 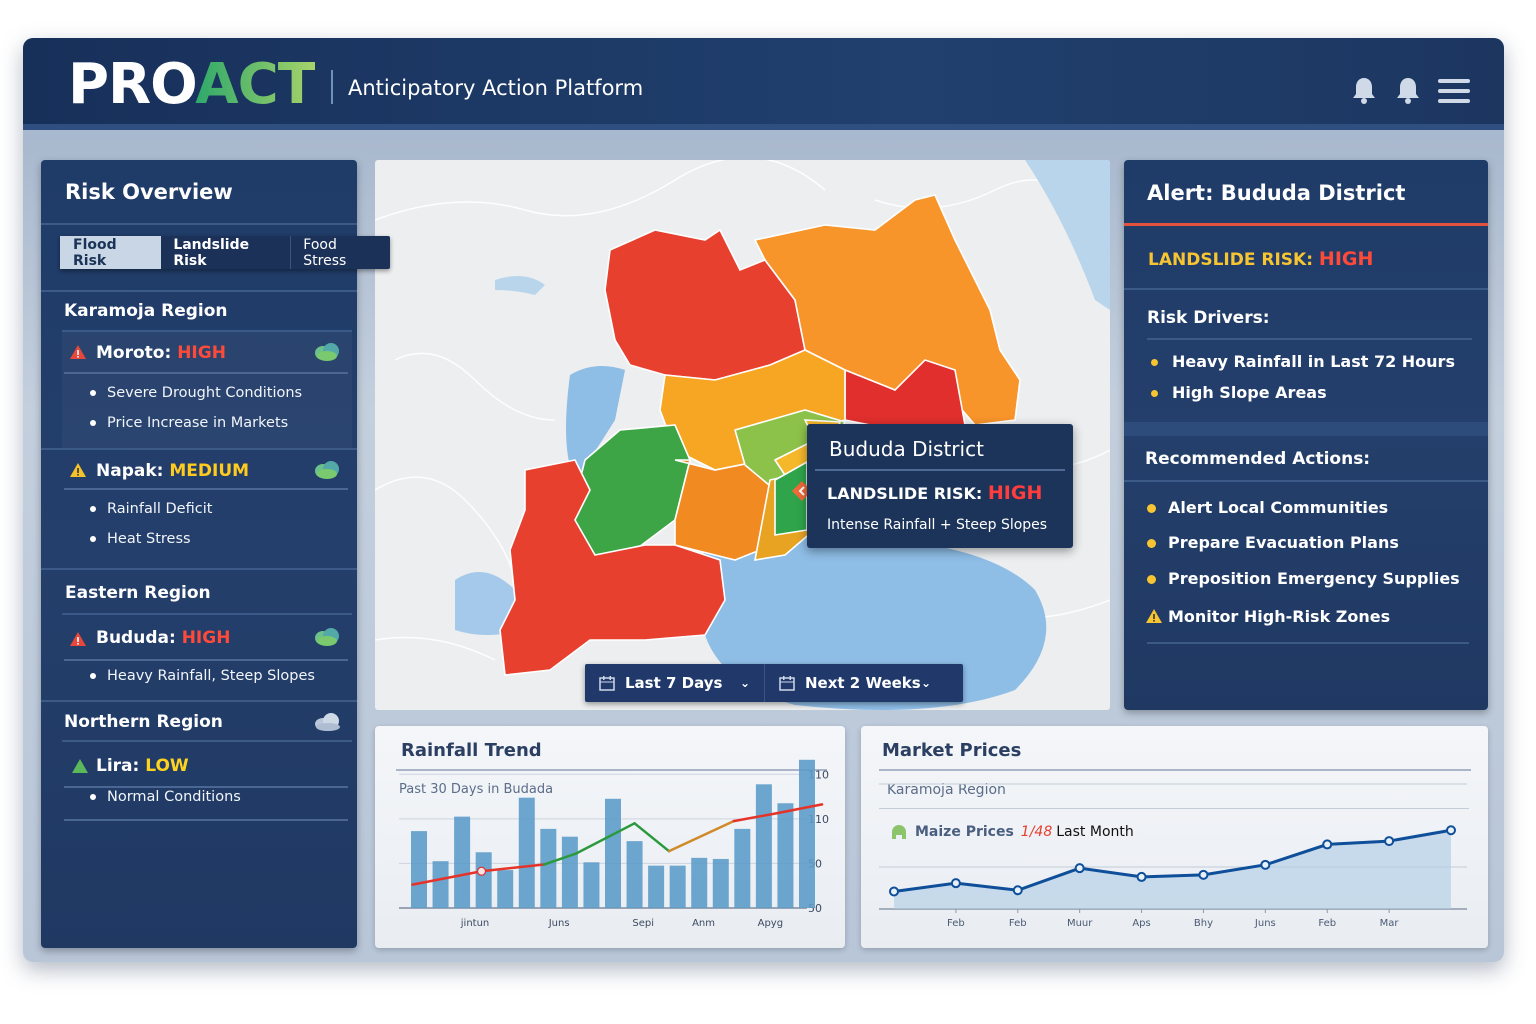 I want to click on alert-title: Alert: Bududa District, so click(x=1276, y=193).